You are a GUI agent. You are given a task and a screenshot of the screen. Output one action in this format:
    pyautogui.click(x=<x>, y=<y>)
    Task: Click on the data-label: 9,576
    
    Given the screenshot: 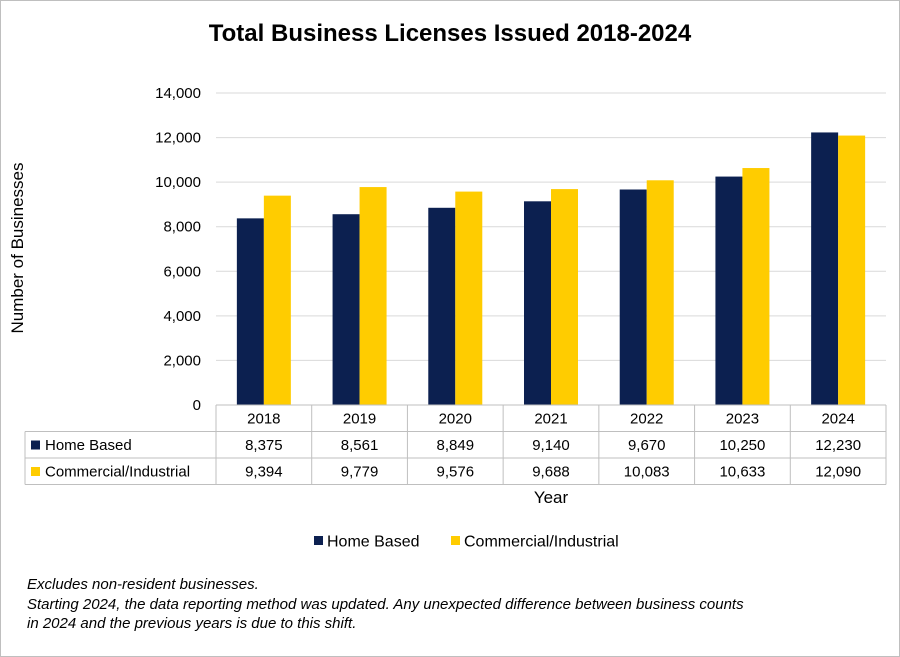 What is the action you would take?
    pyautogui.click(x=456, y=472)
    